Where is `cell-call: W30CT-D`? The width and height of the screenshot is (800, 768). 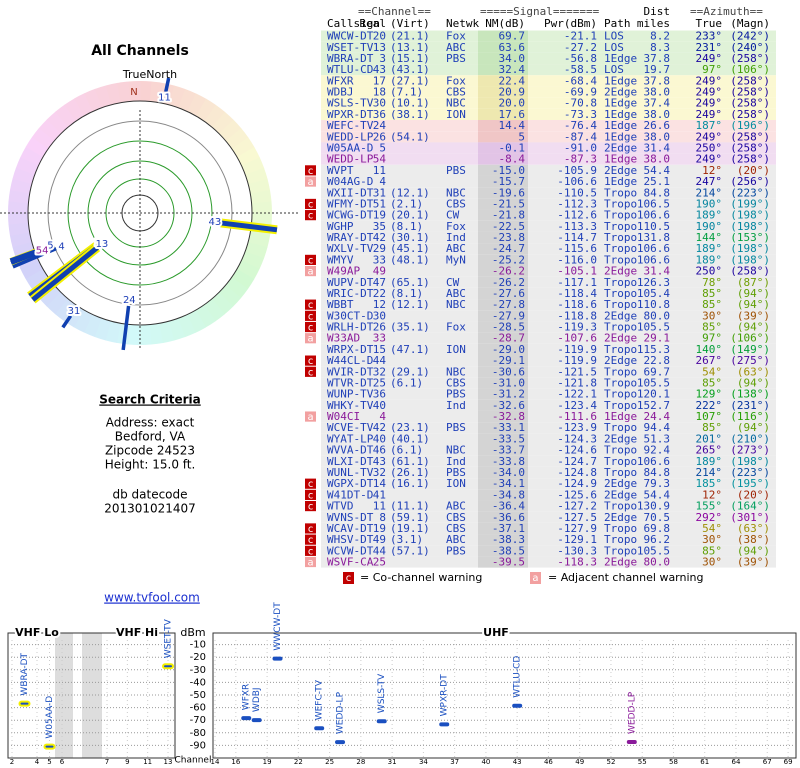 cell-call: W30CT-D is located at coordinates (350, 315).